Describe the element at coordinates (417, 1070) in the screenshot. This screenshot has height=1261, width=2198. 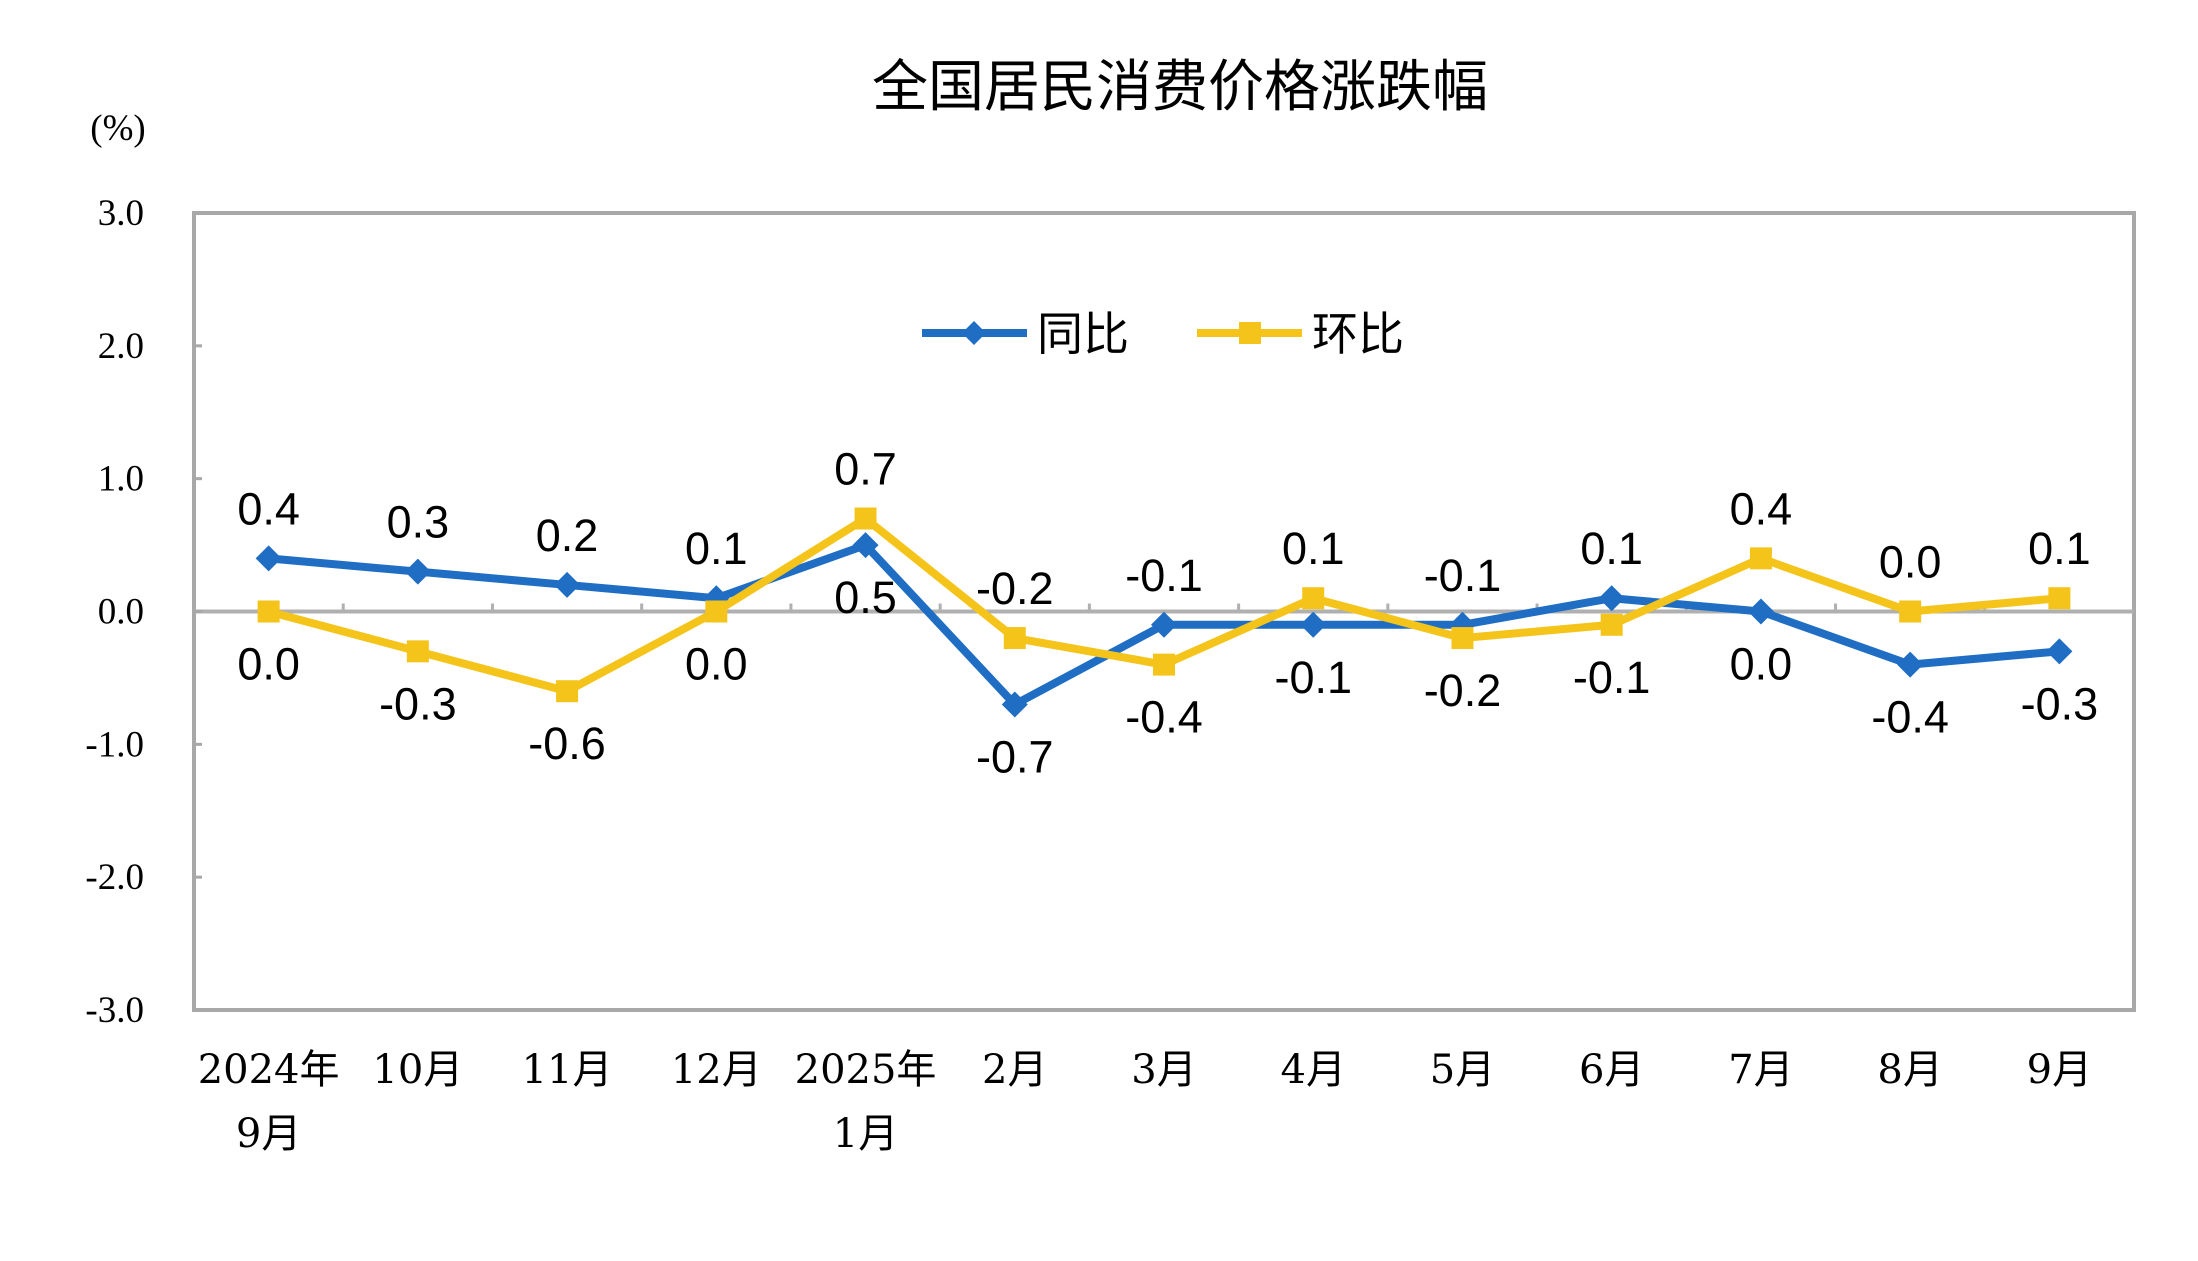
I see `x-tick-label: 10月` at that location.